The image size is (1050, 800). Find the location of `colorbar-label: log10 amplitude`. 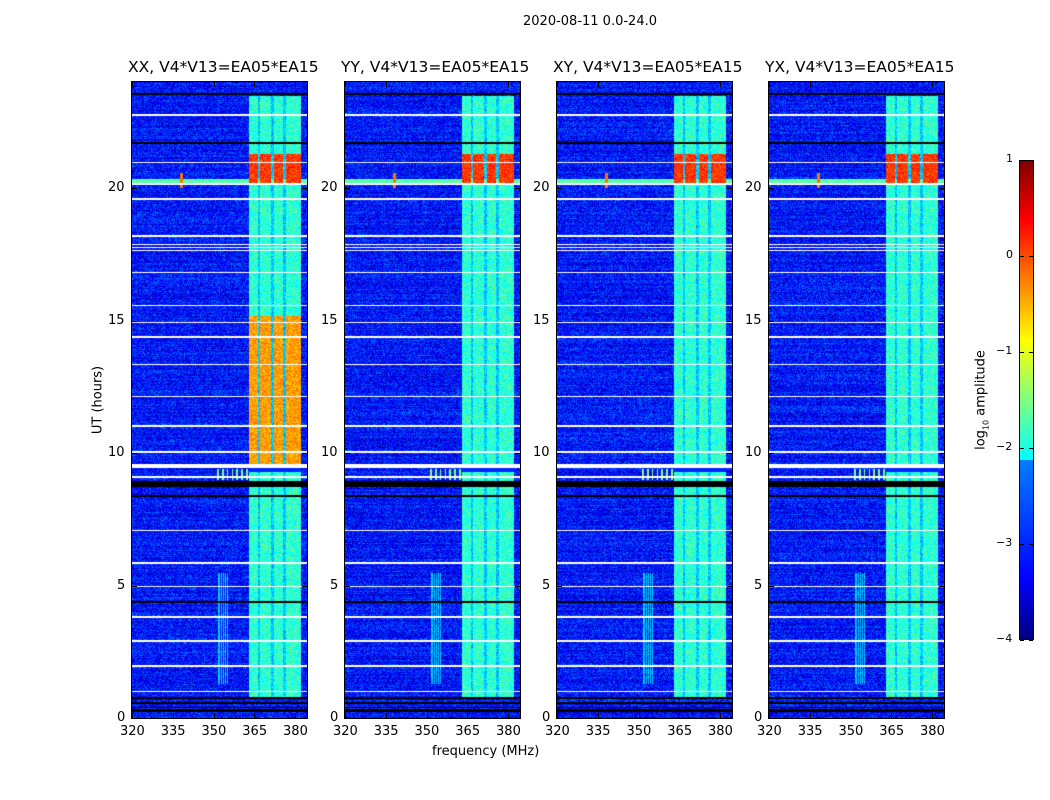

colorbar-label: log10 amplitude is located at coordinates (982, 400).